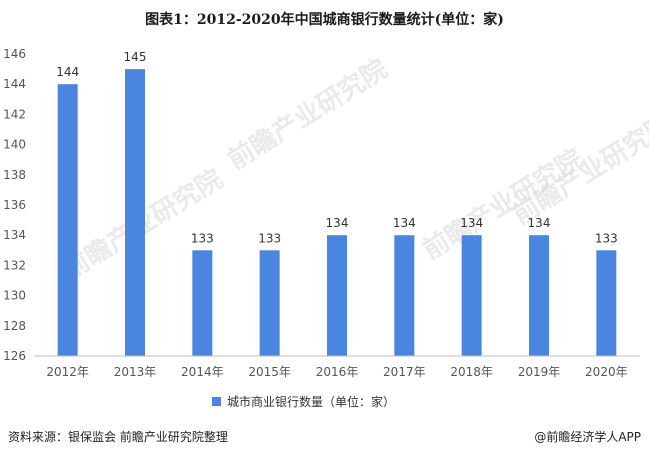  I want to click on y-tick-label: 138, so click(14, 175).